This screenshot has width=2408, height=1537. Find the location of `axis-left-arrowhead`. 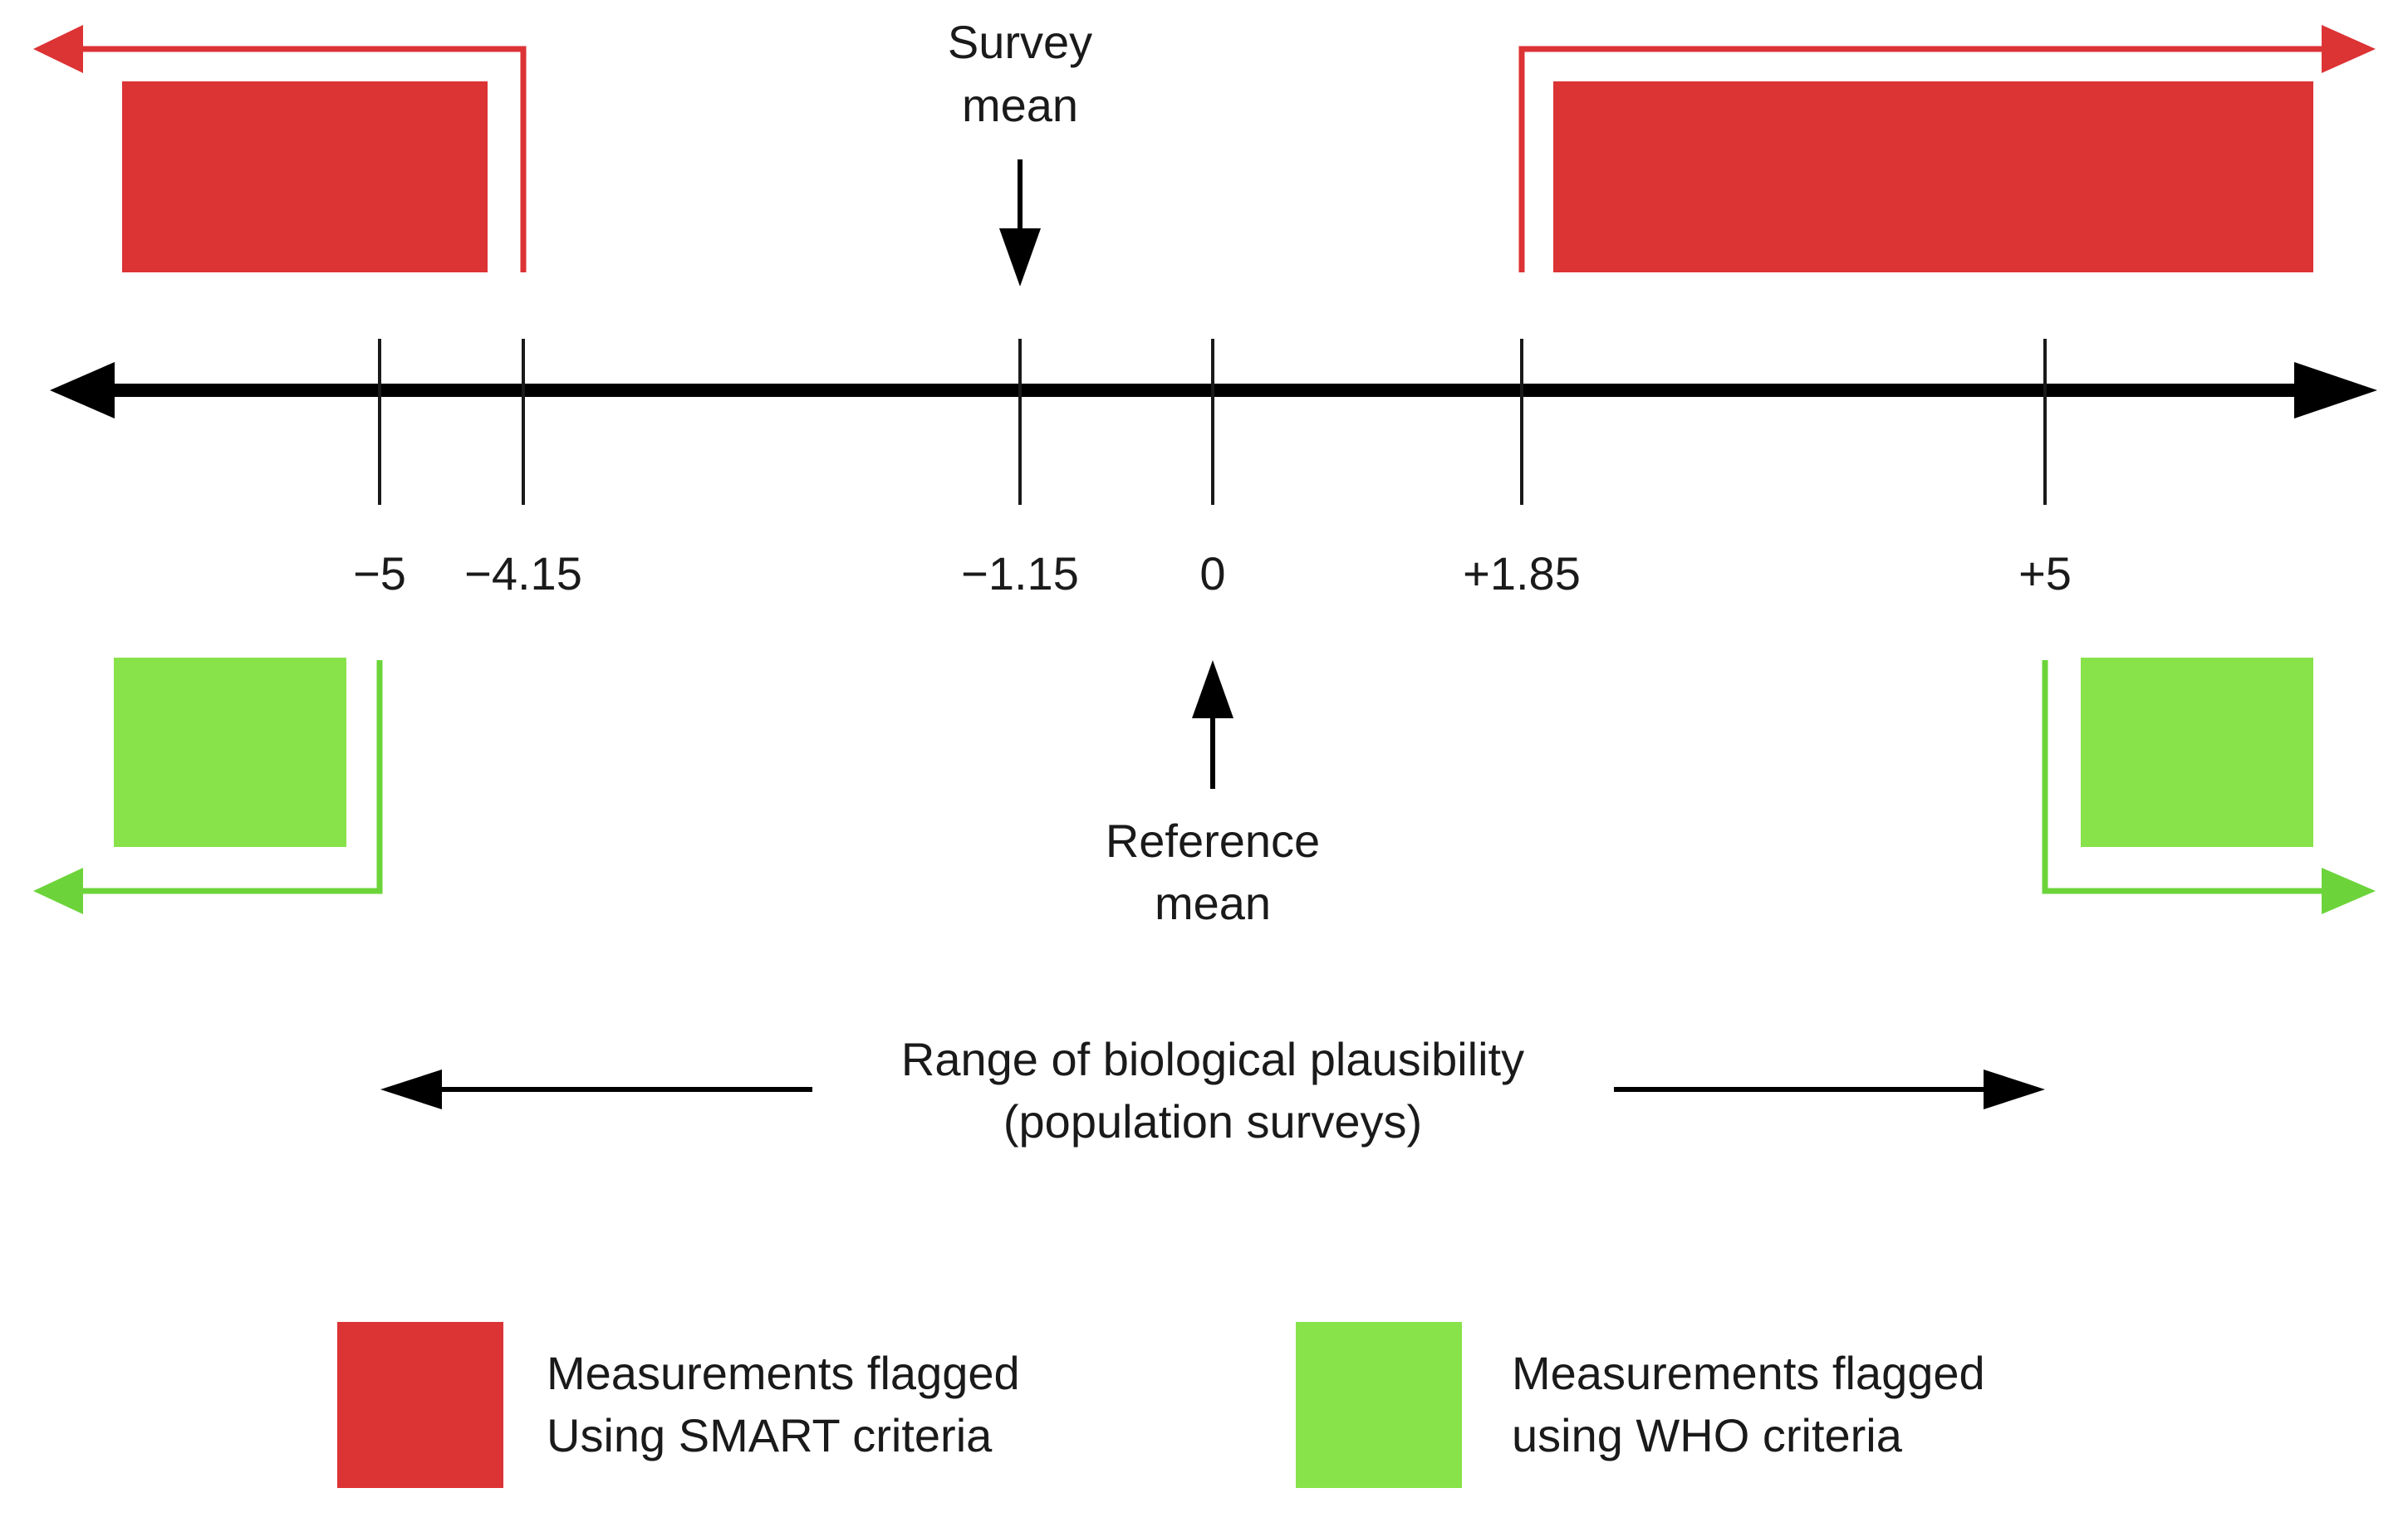

axis-left-arrowhead is located at coordinates (82, 390).